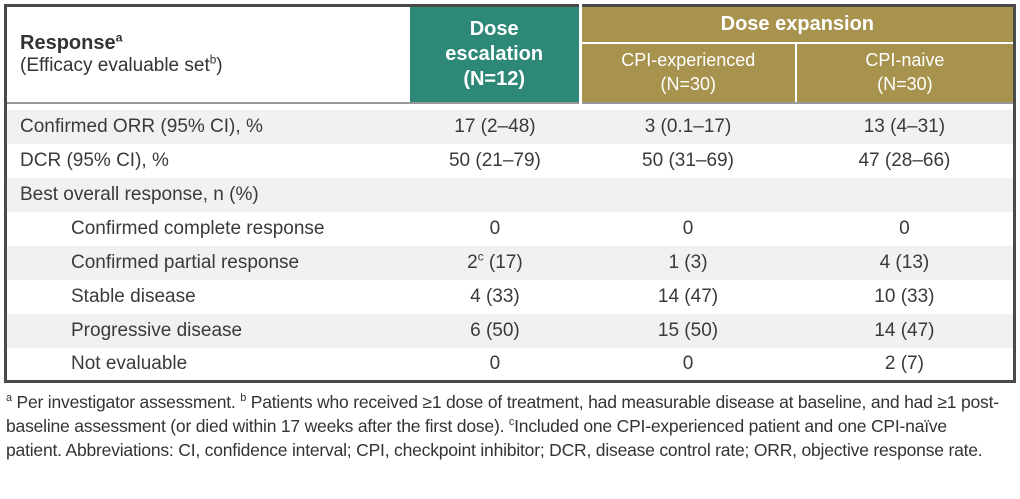 Image resolution: width=1020 pixels, height=499 pixels. What do you see at coordinates (688, 262) in the screenshot?
I see `cell-cpi-experienced: 1 (3)` at bounding box center [688, 262].